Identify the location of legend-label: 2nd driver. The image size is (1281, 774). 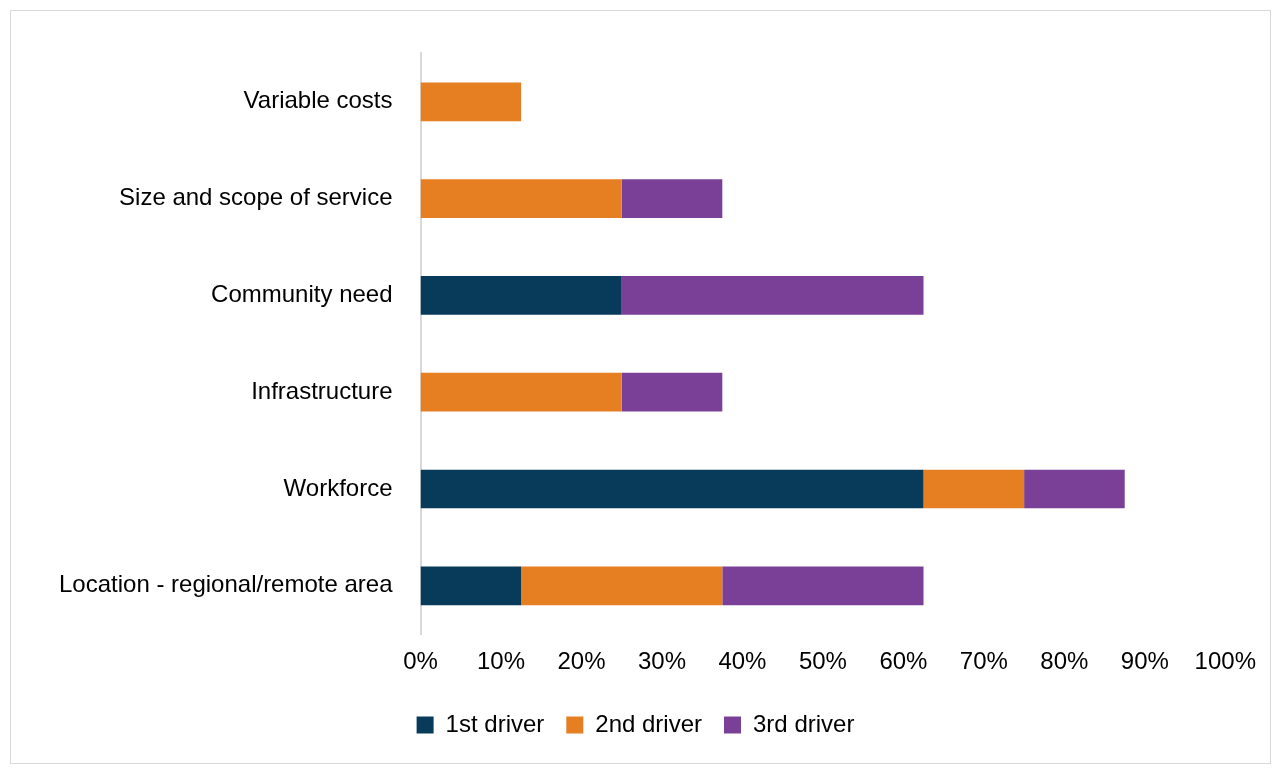
(649, 723).